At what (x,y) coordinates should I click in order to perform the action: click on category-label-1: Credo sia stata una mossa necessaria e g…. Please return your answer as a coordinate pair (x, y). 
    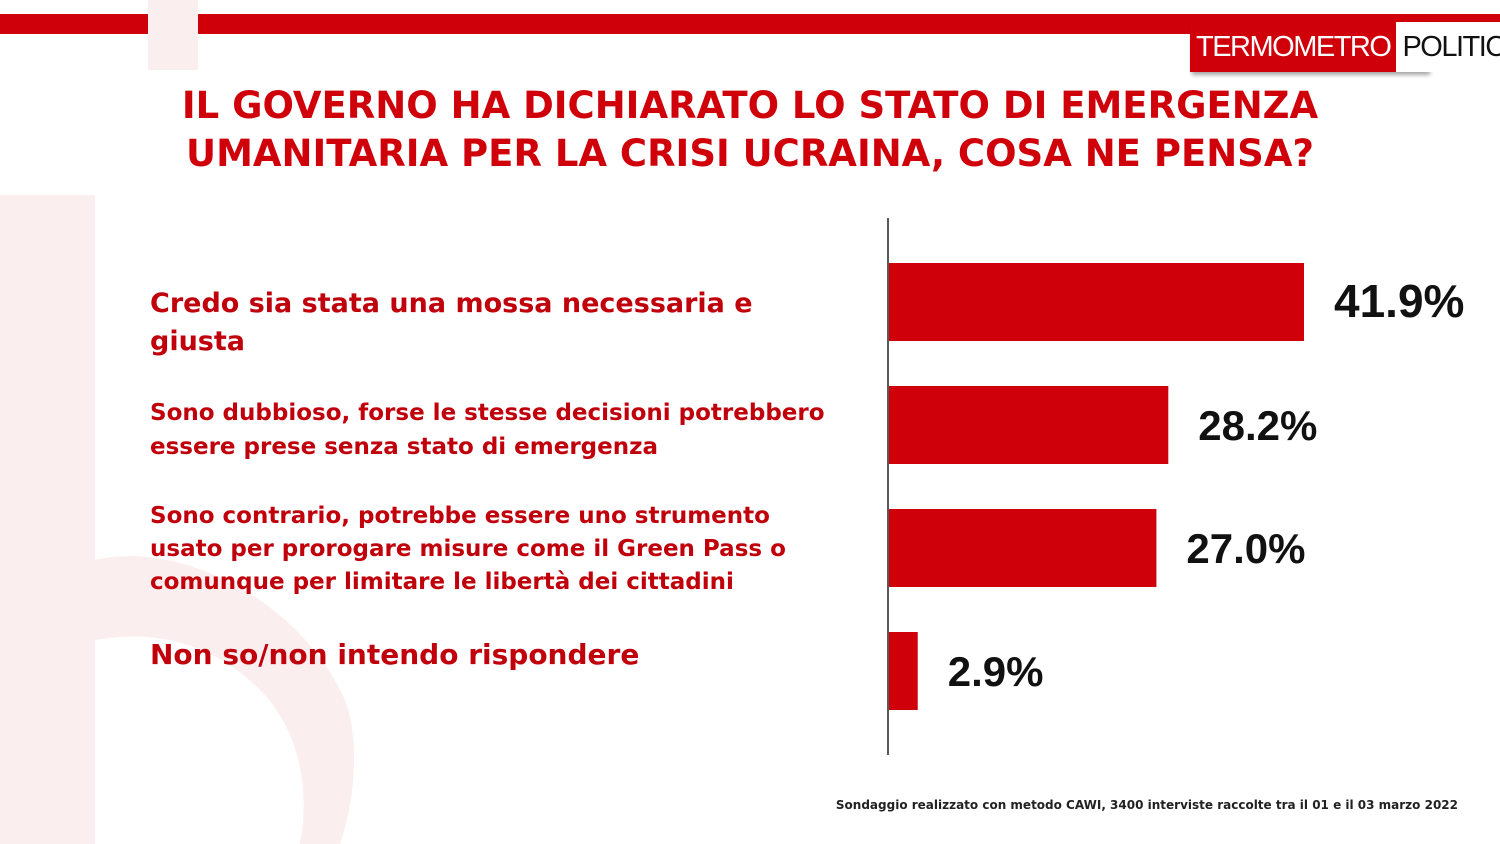
    Looking at the image, I should click on (451, 323).